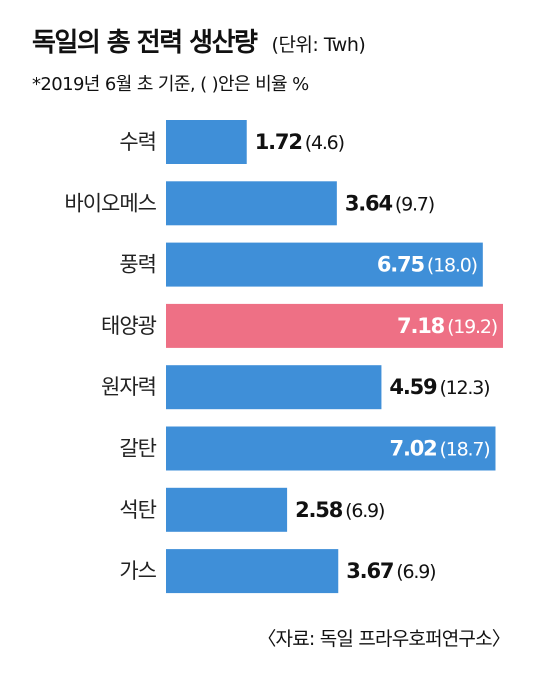 The width and height of the screenshot is (550, 675). Describe the element at coordinates (318, 45) in the screenshot. I see `unit-label: (단위: Twh)` at that location.